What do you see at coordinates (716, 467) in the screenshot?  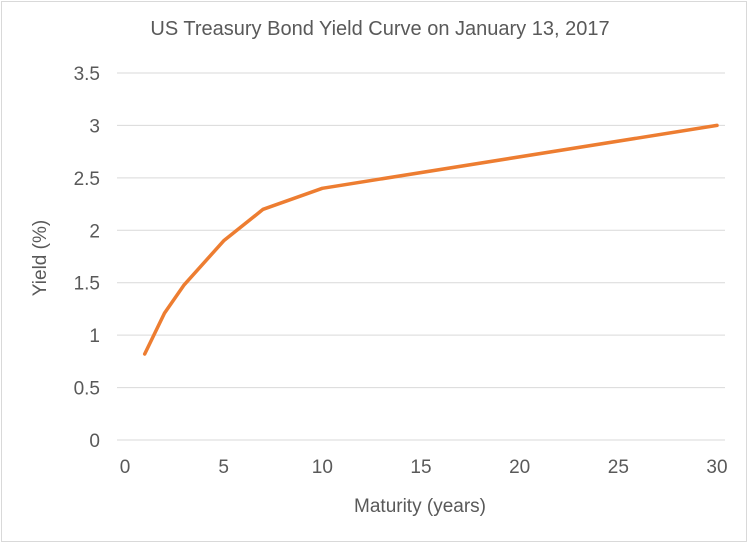 I see `x-tick-label: 30` at bounding box center [716, 467].